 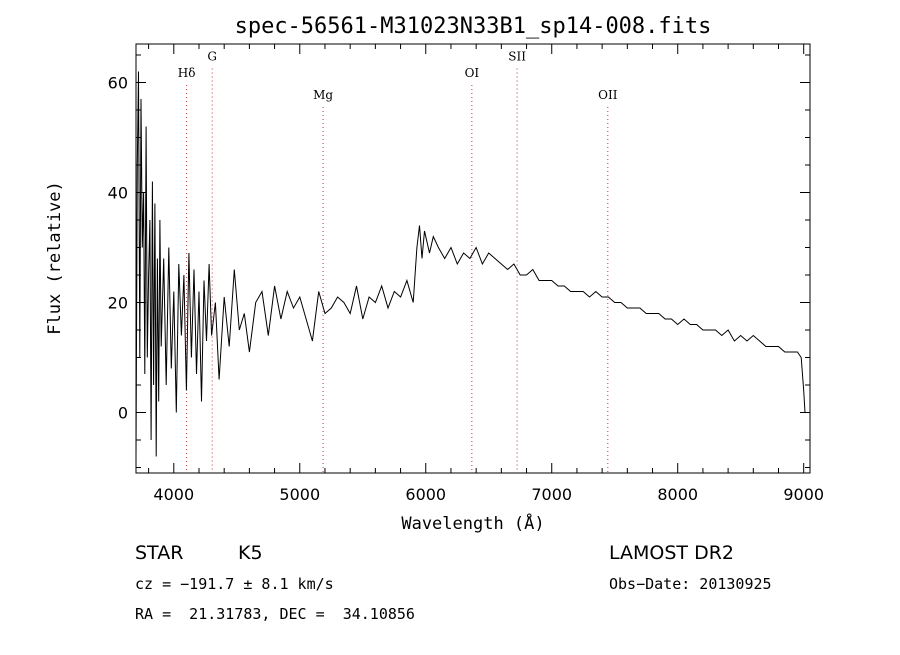 I want to click on x-tick-label: 6000, so click(x=425, y=494).